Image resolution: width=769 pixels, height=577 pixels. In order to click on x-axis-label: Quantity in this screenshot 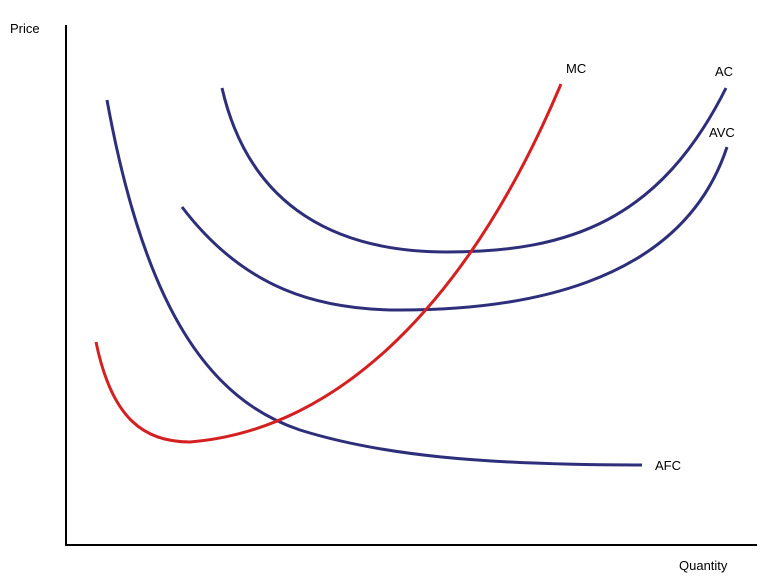, I will do `click(703, 565)`.